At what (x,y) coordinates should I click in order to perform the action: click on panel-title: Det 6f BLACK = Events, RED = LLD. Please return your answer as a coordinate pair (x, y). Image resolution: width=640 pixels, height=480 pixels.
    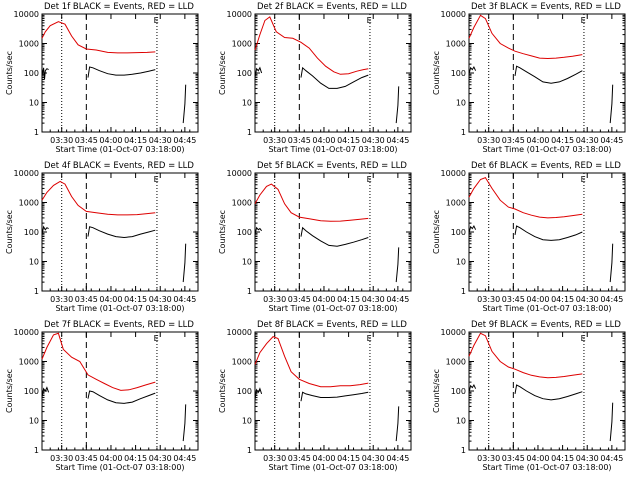
    Looking at the image, I should click on (546, 166).